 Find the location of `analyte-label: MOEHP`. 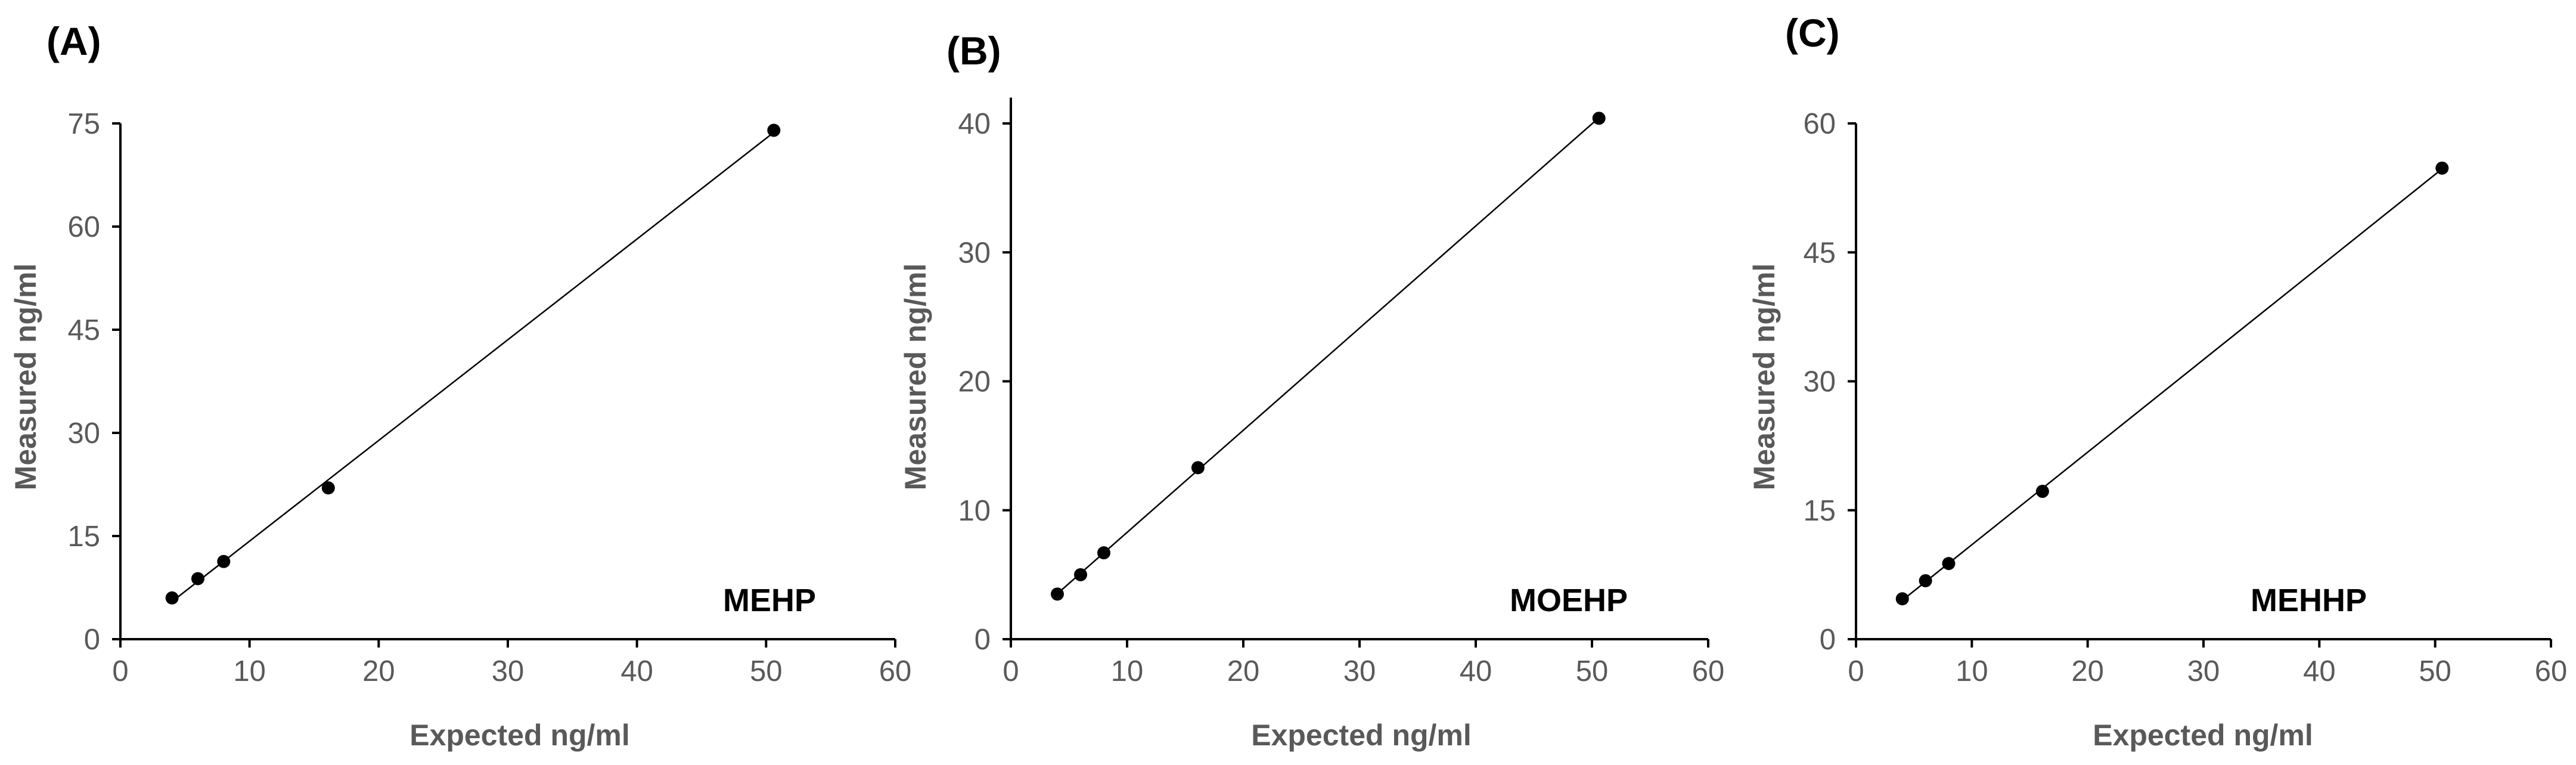

analyte-label: MOEHP is located at coordinates (1569, 600).